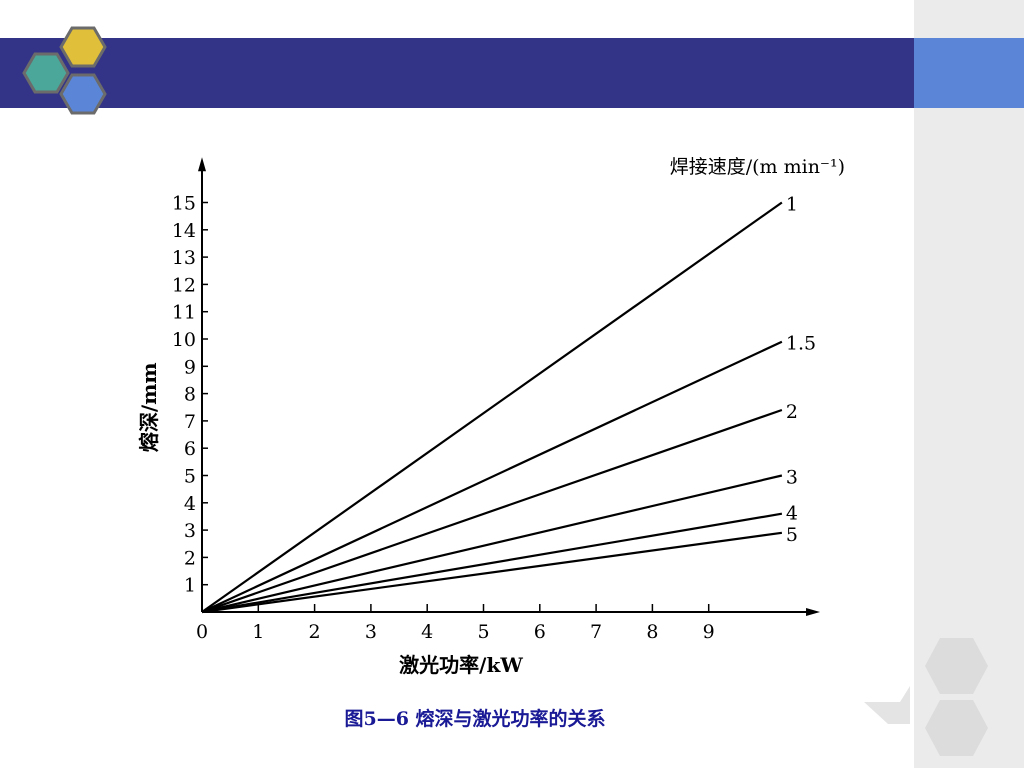 The image size is (1024, 768). Describe the element at coordinates (427, 632) in the screenshot. I see `x-tick-label: 4` at that location.